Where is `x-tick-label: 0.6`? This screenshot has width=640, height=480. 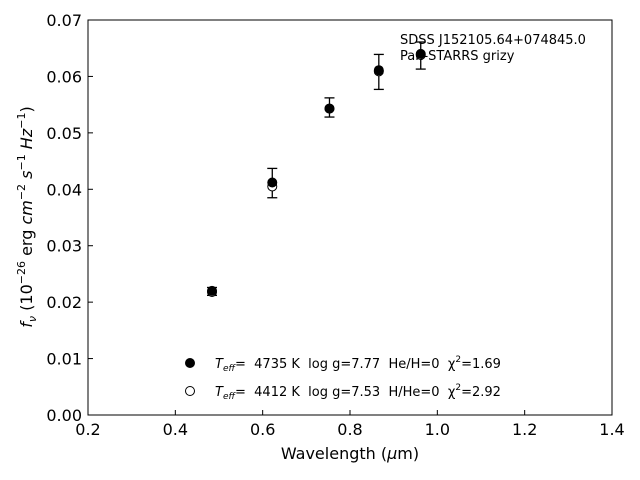 x-tick-label: 0.6 is located at coordinates (262, 429).